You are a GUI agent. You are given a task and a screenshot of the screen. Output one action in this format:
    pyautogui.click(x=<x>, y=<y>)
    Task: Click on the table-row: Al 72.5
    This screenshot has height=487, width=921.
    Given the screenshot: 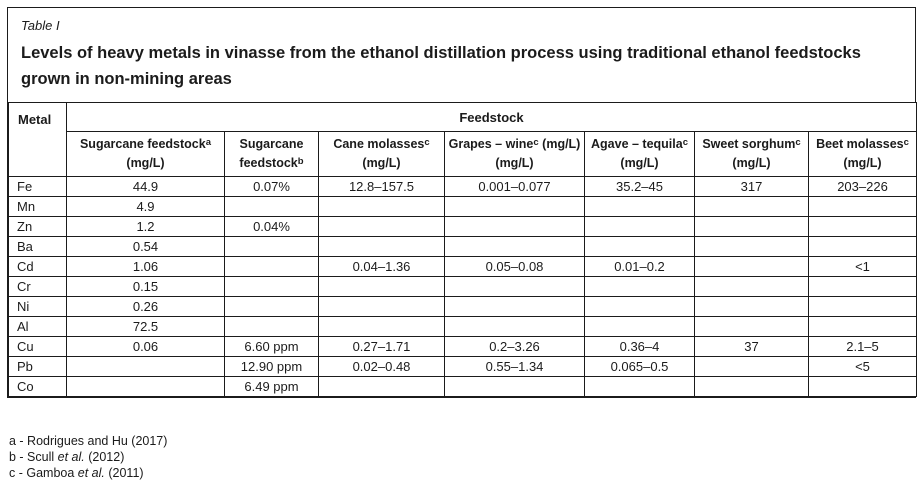 What is the action you would take?
    pyautogui.click(x=463, y=326)
    